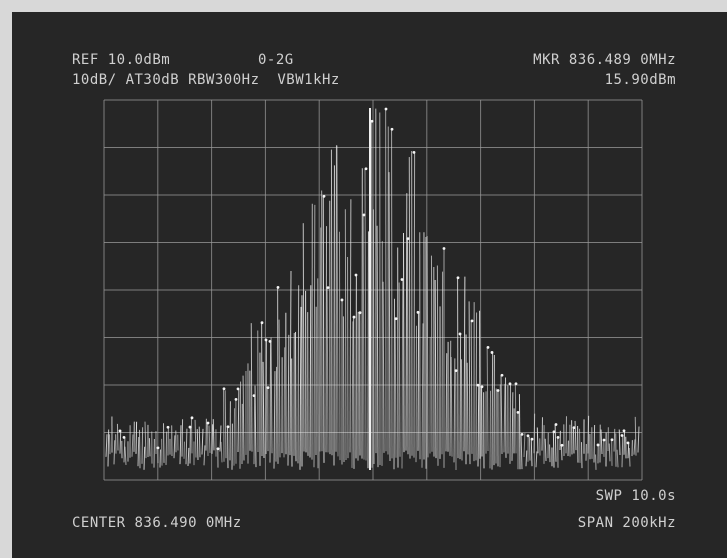 The image size is (727, 558). Describe the element at coordinates (157, 523) in the screenshot. I see `center-frequency: CENTER 836.490 0MHz` at that location.